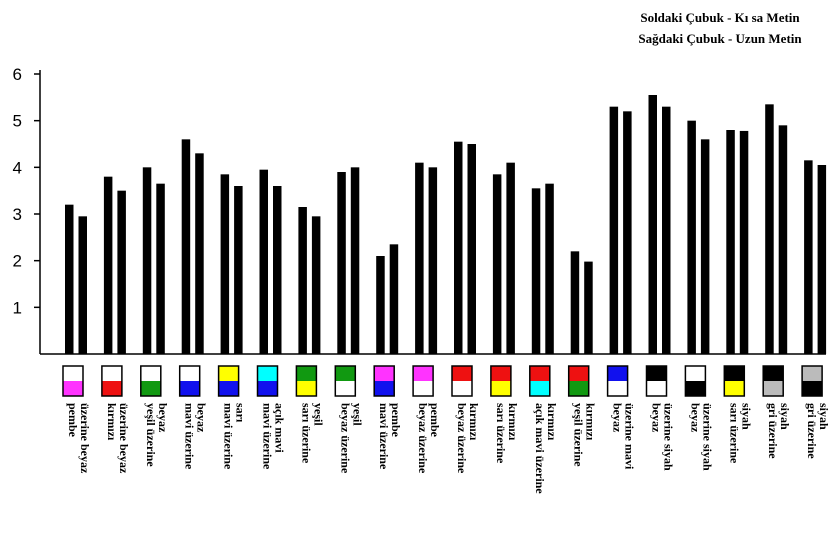  Describe the element at coordinates (396, 420) in the screenshot. I see `category-label-line: pembe` at that location.